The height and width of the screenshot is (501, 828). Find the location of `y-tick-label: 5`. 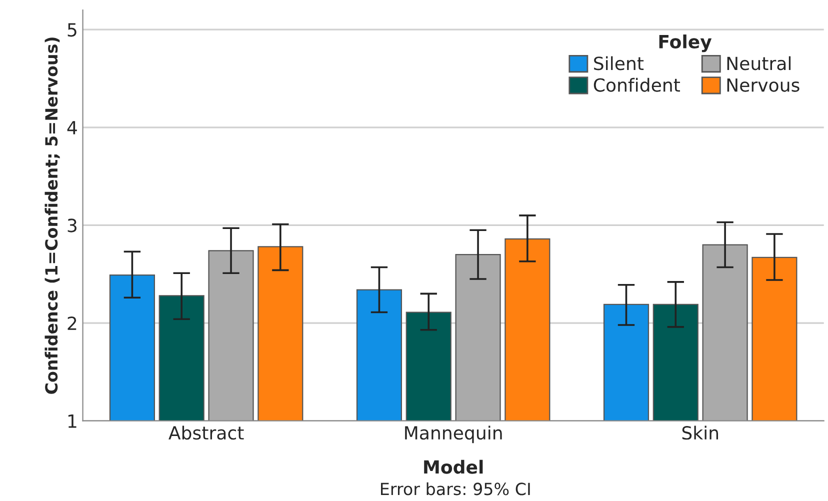

y-tick-label: 5 is located at coordinates (72, 30).